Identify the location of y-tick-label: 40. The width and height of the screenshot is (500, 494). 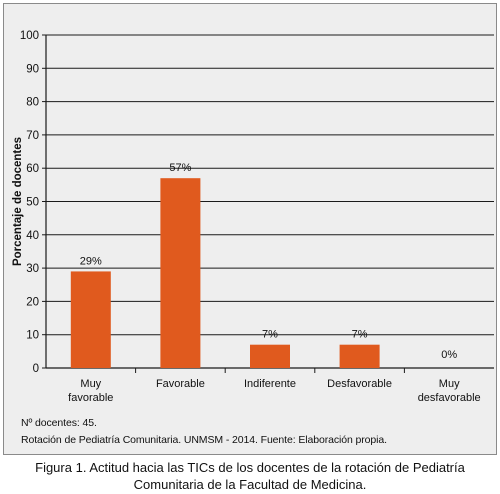
(32, 236).